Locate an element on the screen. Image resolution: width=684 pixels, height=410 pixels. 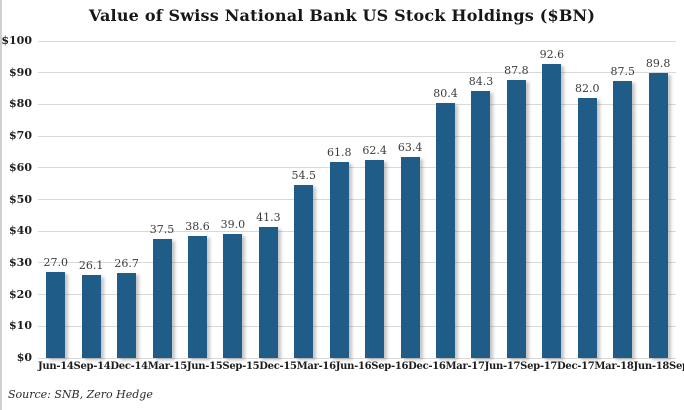
bar-cell: 37.5 is located at coordinates (161, 199).